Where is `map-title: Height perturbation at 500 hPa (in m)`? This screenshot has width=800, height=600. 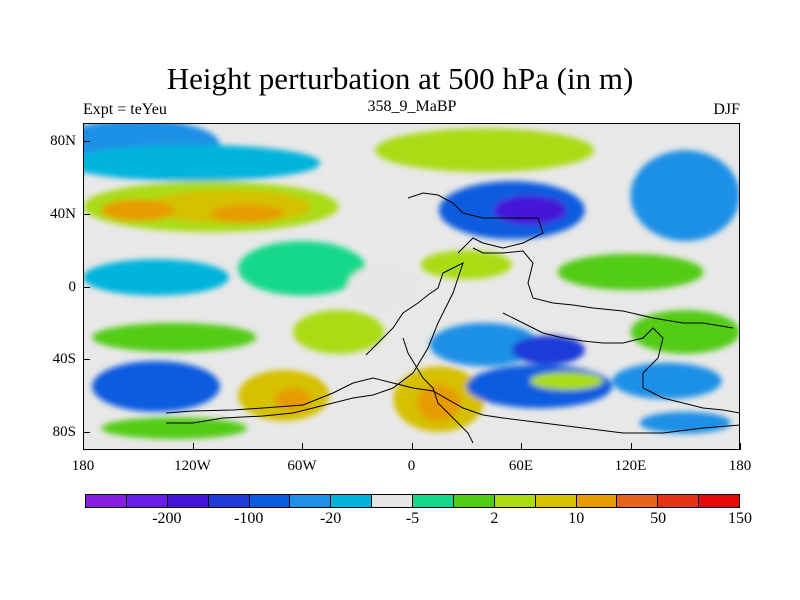 map-title: Height perturbation at 500 hPa (in m) is located at coordinates (400, 78).